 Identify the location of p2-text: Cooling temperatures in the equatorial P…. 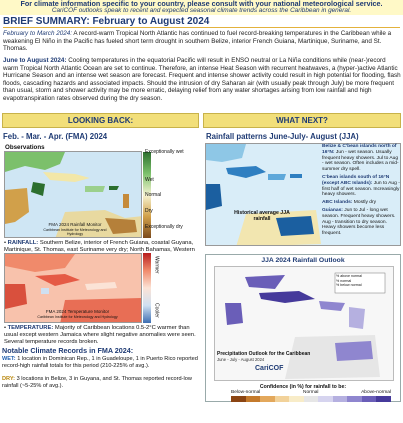
(202, 79).